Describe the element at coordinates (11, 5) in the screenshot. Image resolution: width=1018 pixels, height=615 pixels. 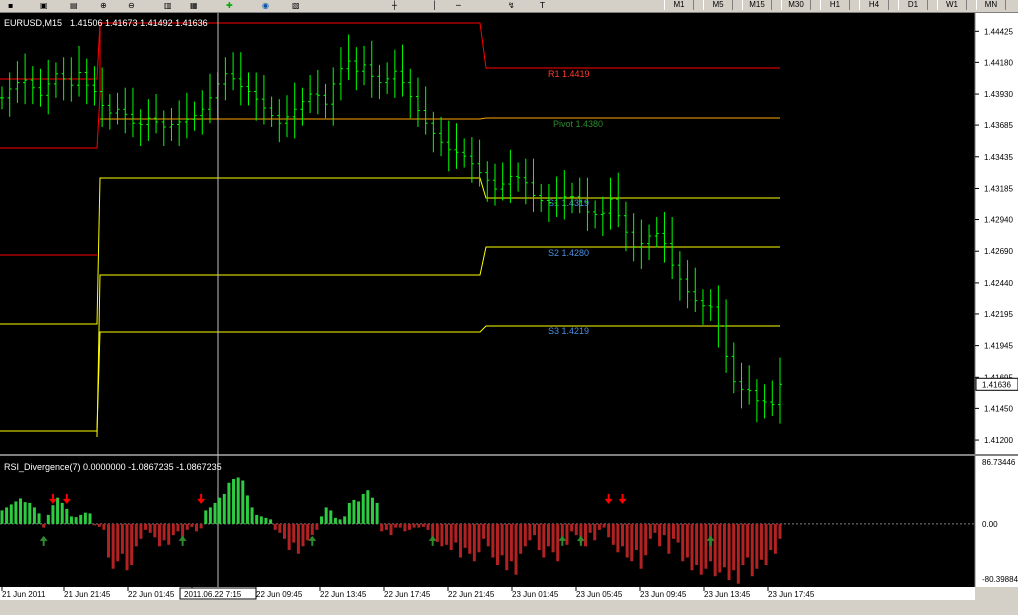
I see `new-chart-icon: ▪` at that location.